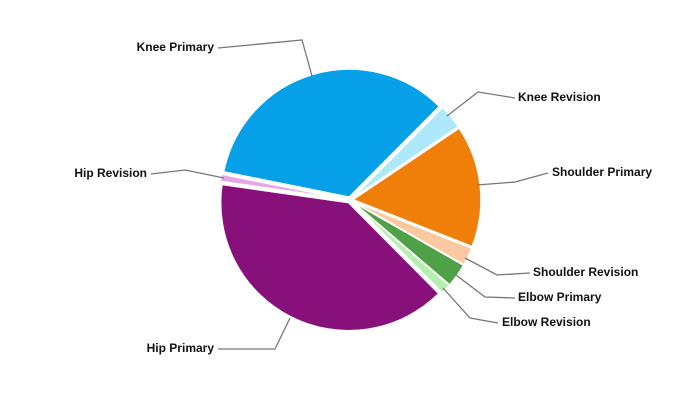  Describe the element at coordinates (176, 47) in the screenshot. I see `slice-label: Knee Primary` at that location.